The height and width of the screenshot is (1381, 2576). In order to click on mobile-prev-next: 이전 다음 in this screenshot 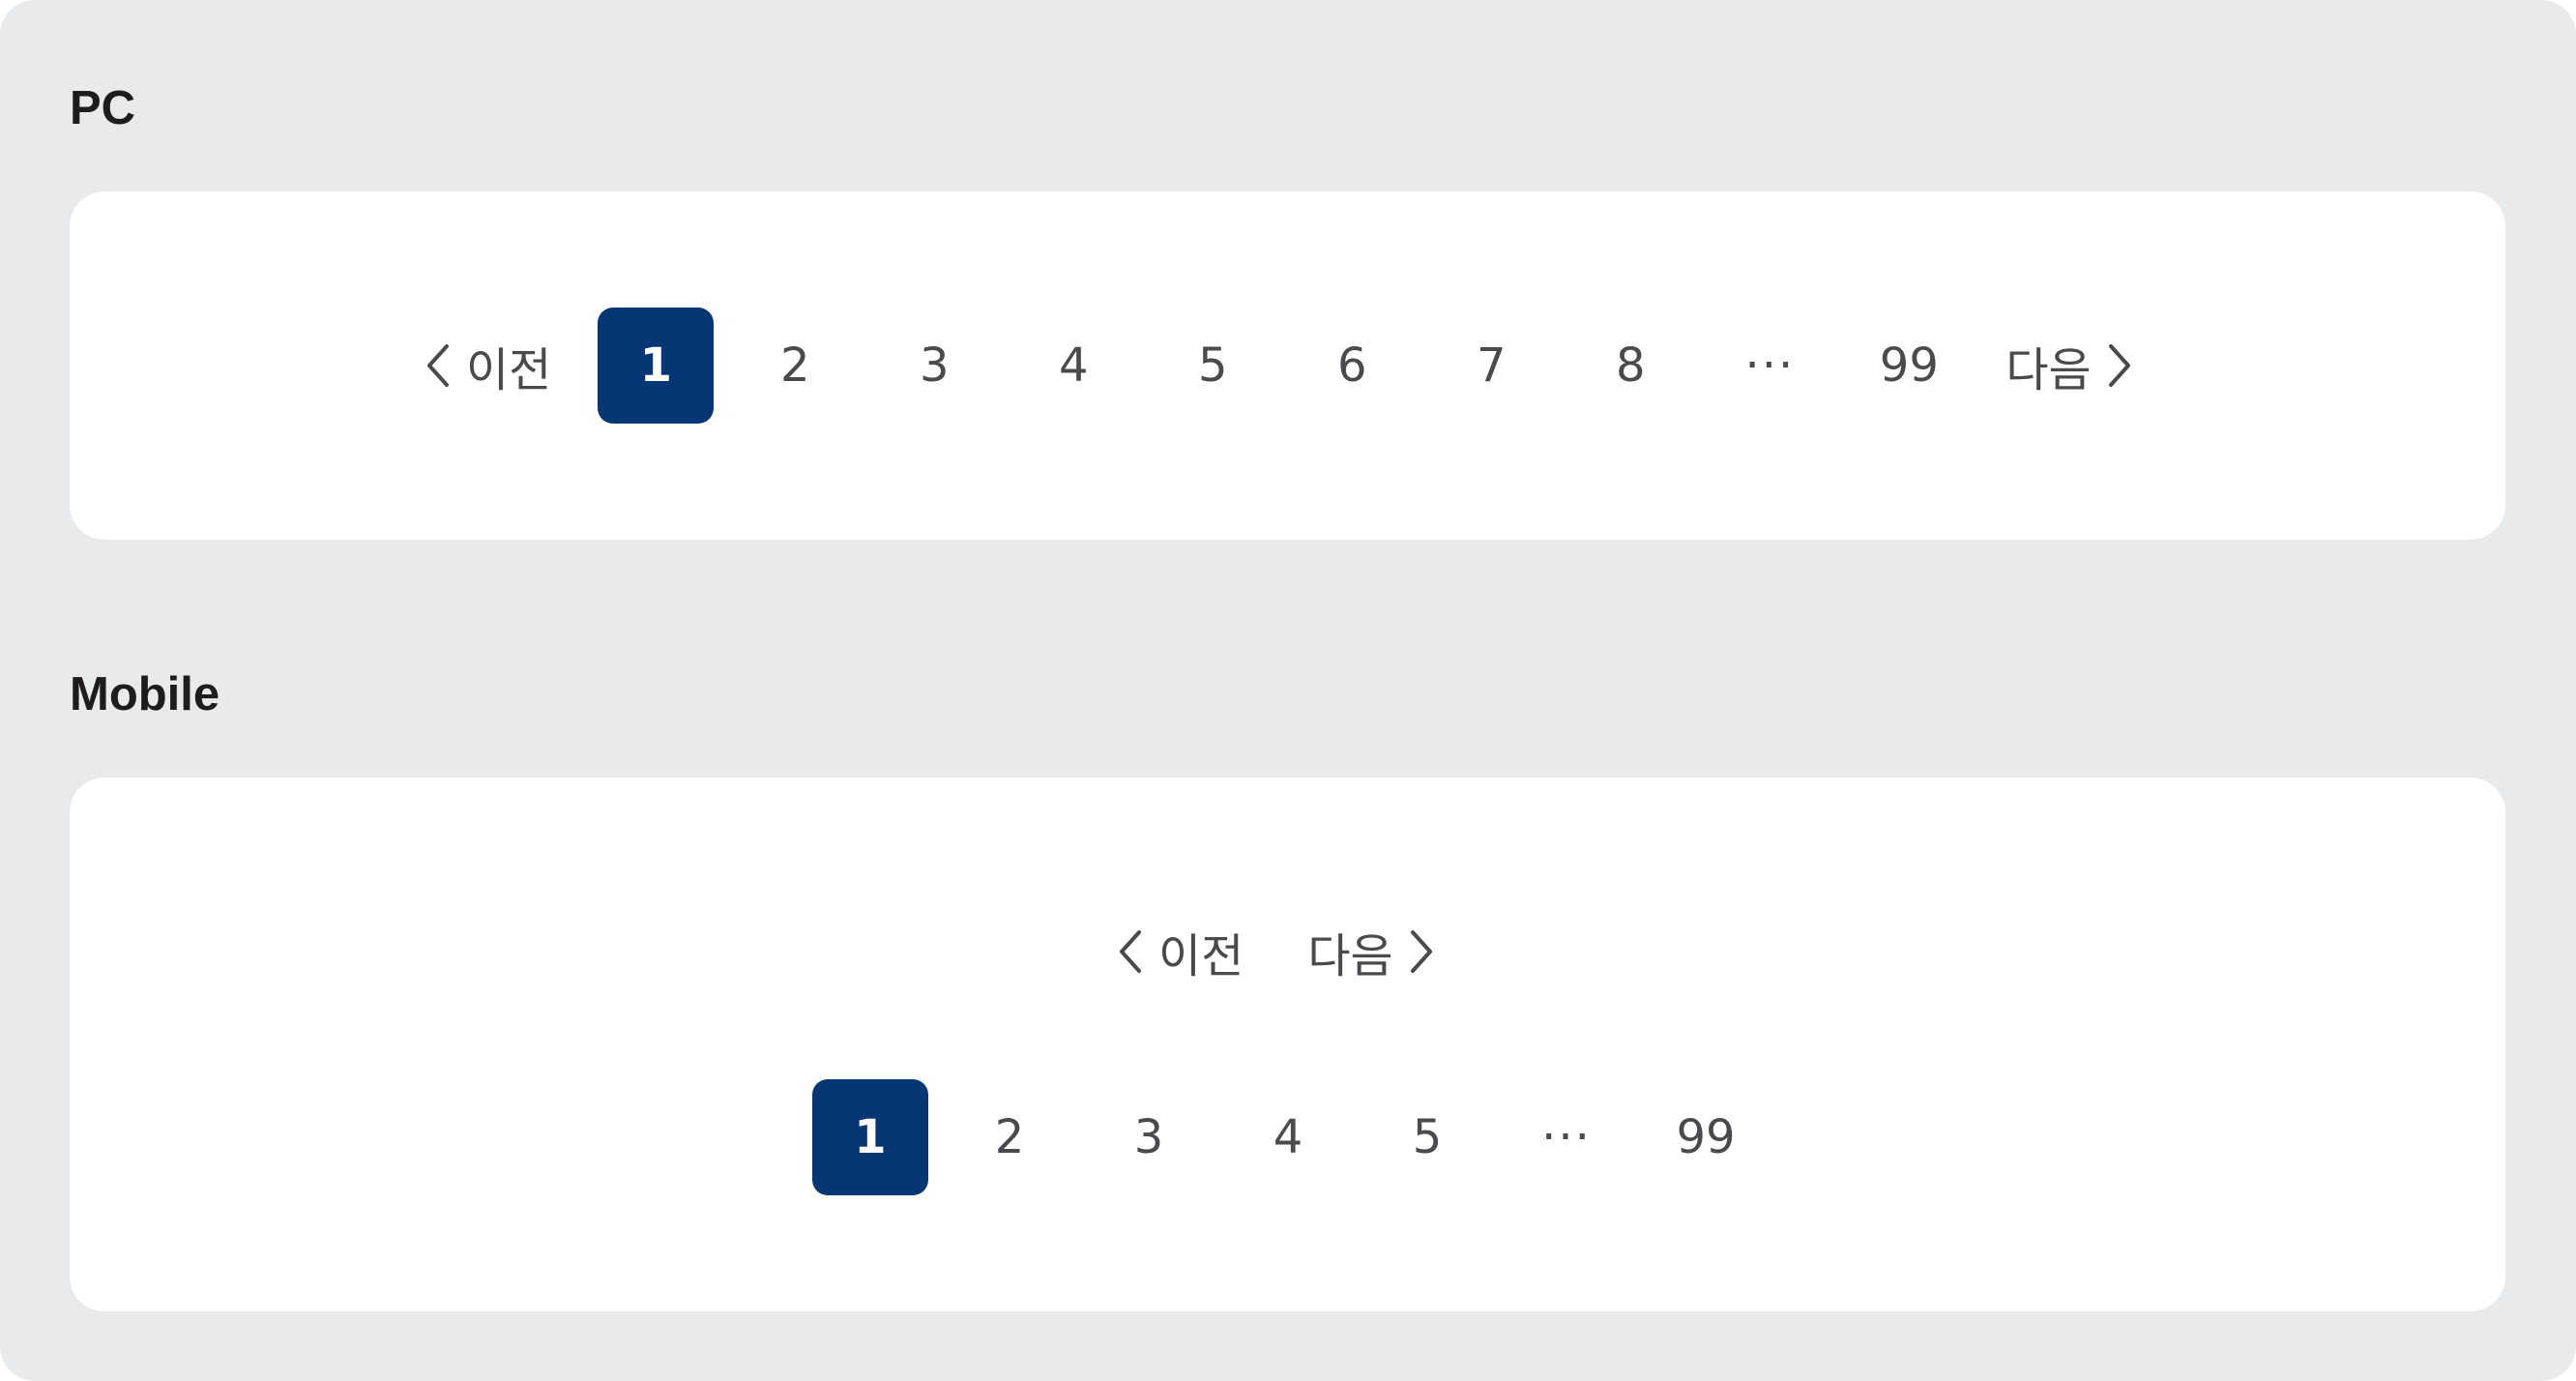, I will do `click(1276, 952)`.